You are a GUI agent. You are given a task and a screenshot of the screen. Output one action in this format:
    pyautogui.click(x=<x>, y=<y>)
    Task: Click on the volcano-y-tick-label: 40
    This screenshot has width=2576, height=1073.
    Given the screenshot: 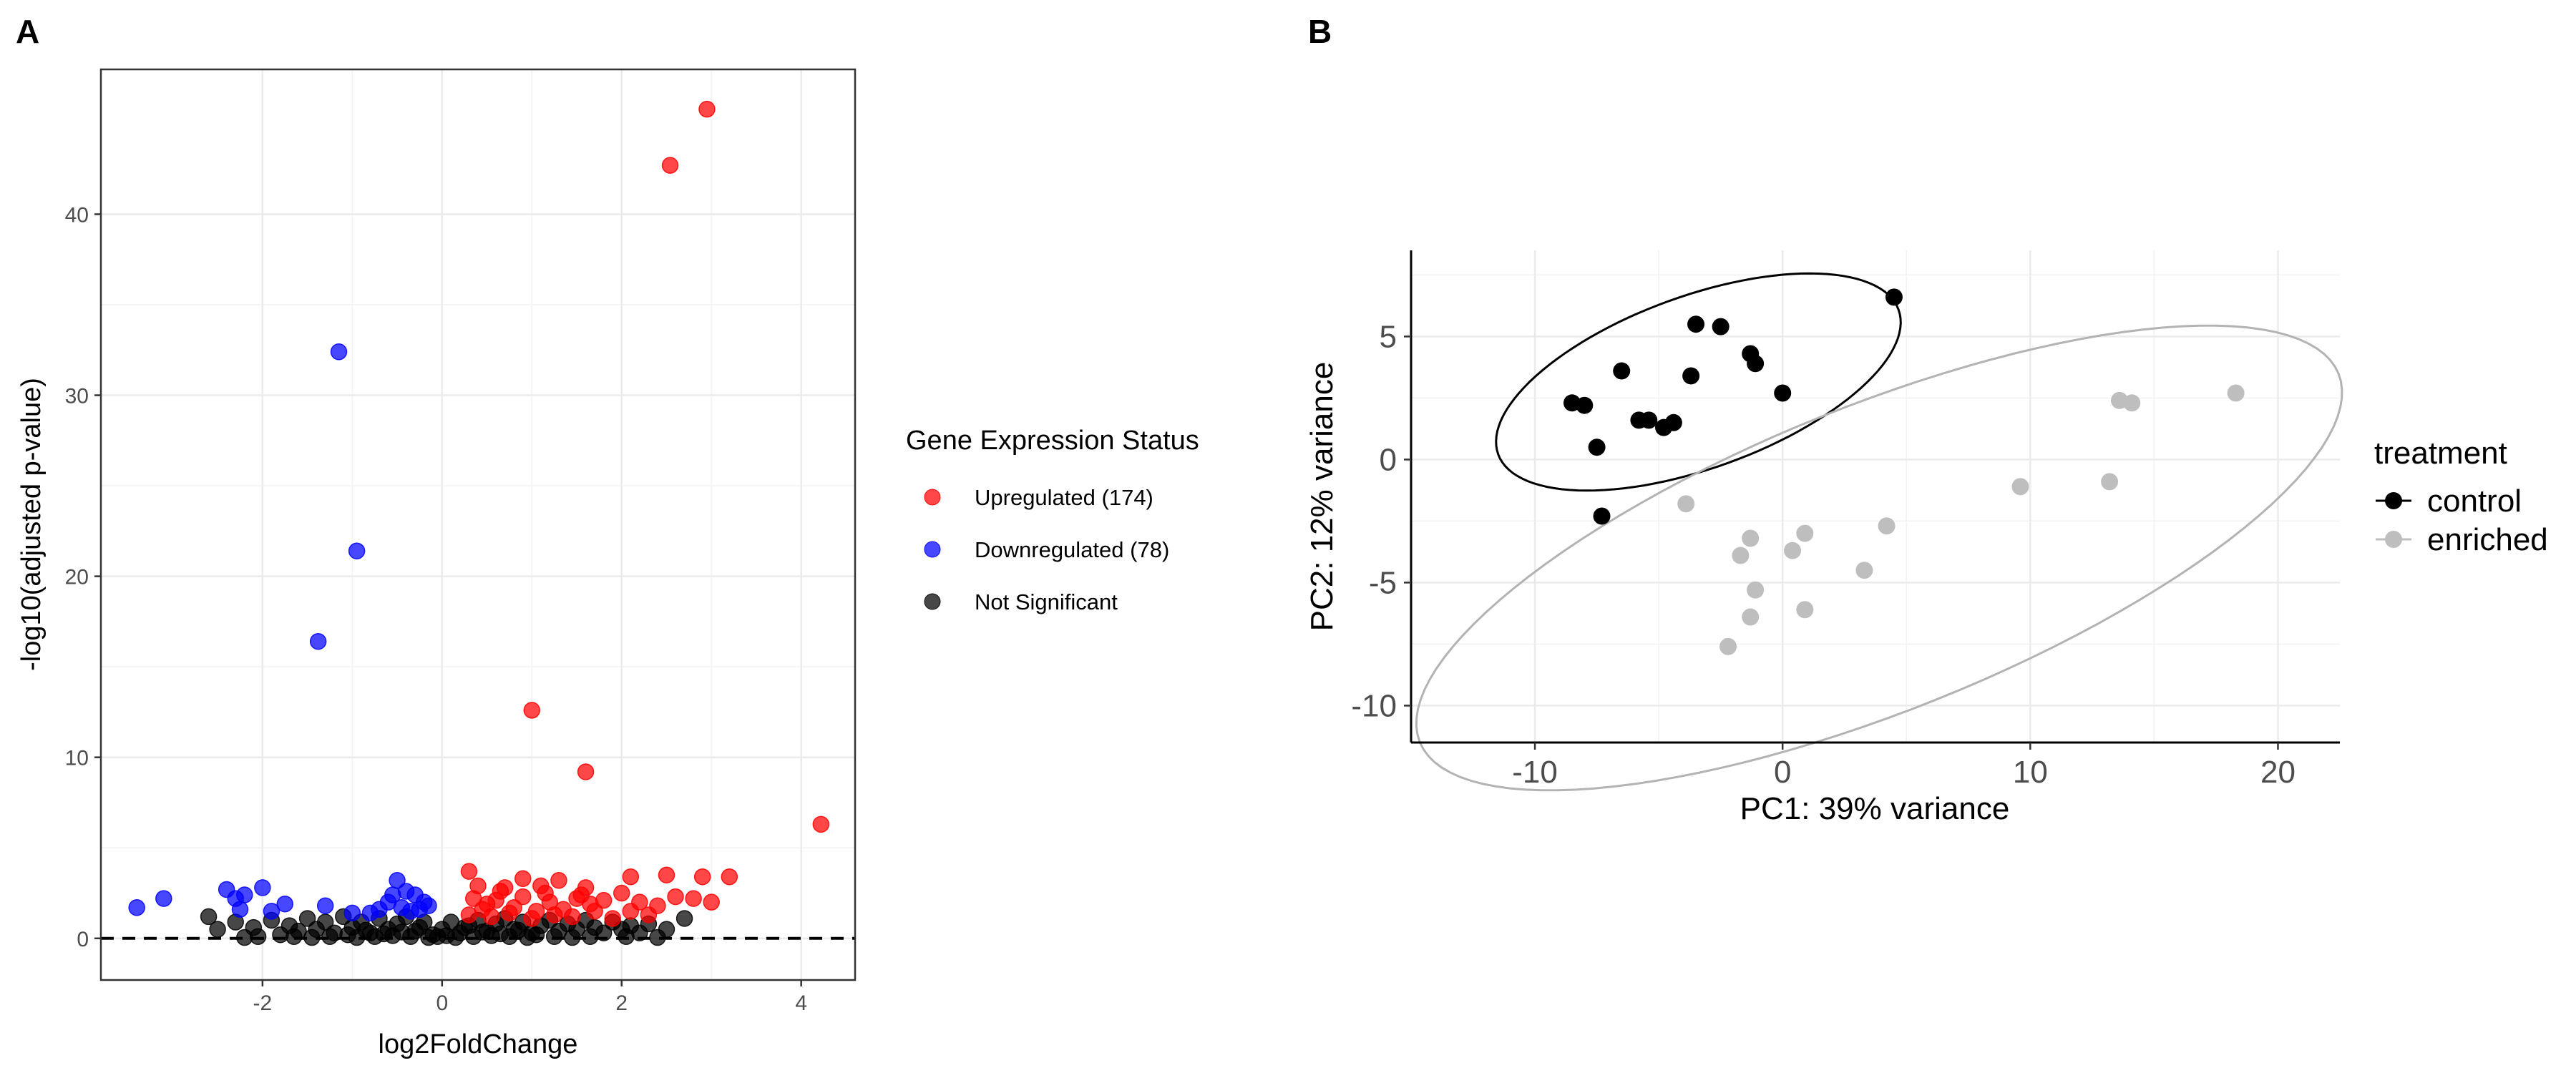 What is the action you would take?
    pyautogui.click(x=77, y=215)
    